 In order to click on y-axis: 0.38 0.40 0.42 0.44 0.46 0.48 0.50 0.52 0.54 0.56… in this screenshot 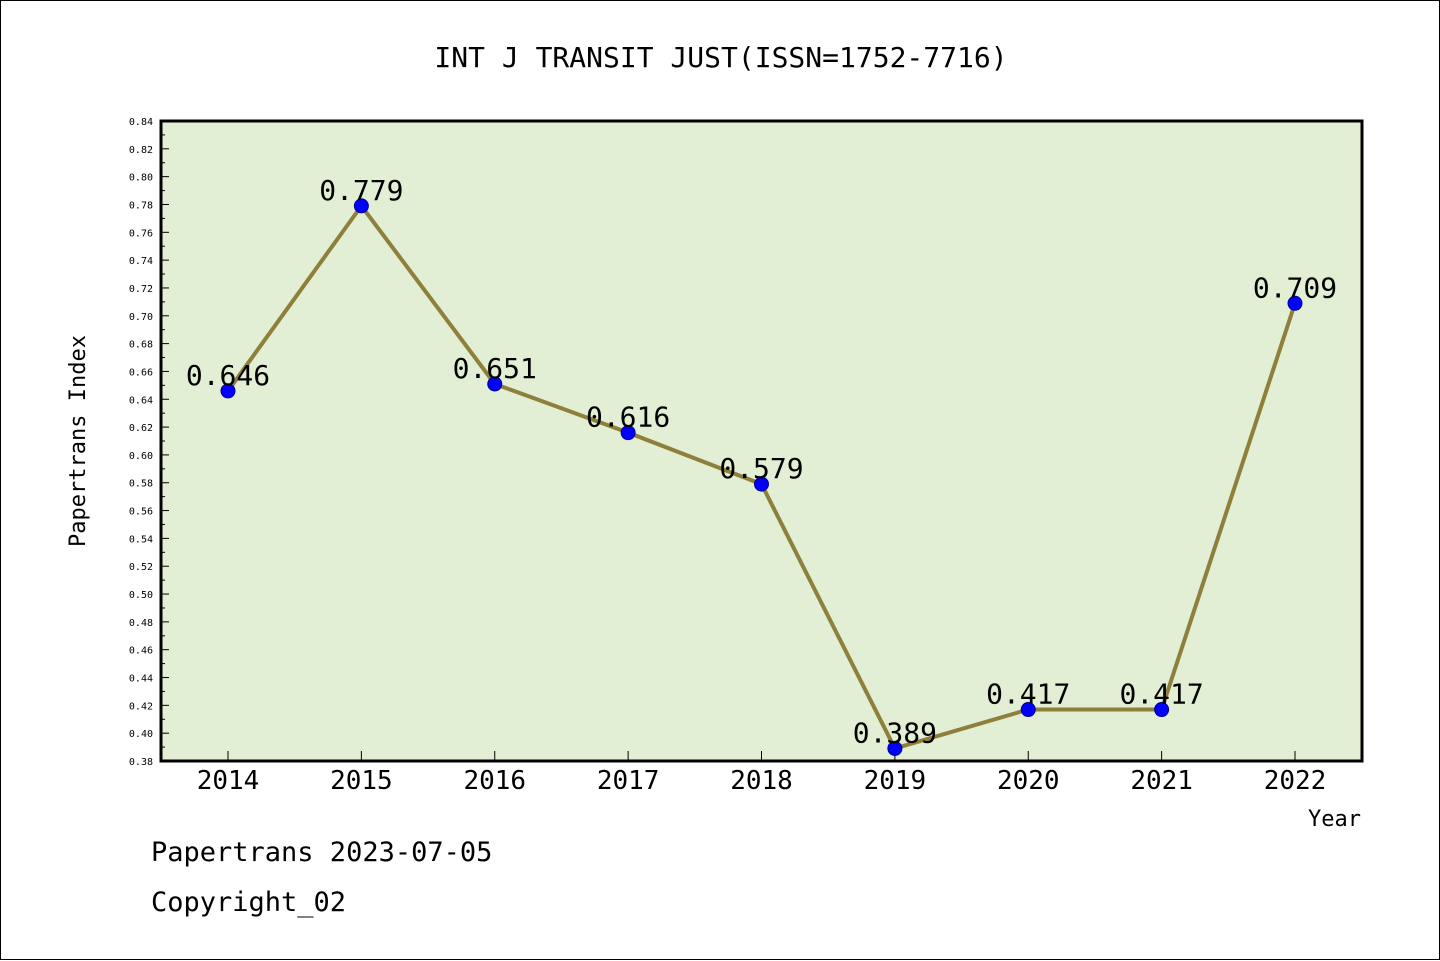, I will do `click(149, 442)`.